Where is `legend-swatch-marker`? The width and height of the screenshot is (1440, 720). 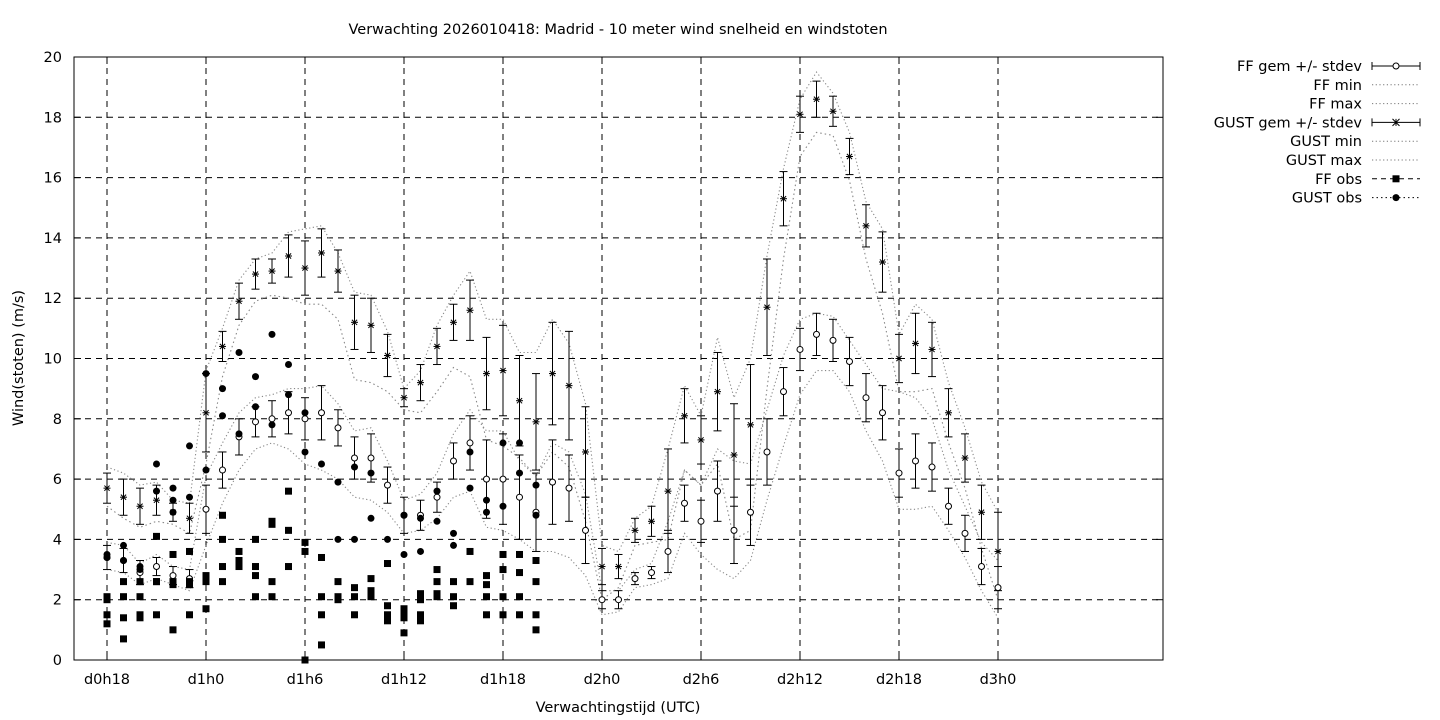
legend-swatch-marker is located at coordinates (1396, 198).